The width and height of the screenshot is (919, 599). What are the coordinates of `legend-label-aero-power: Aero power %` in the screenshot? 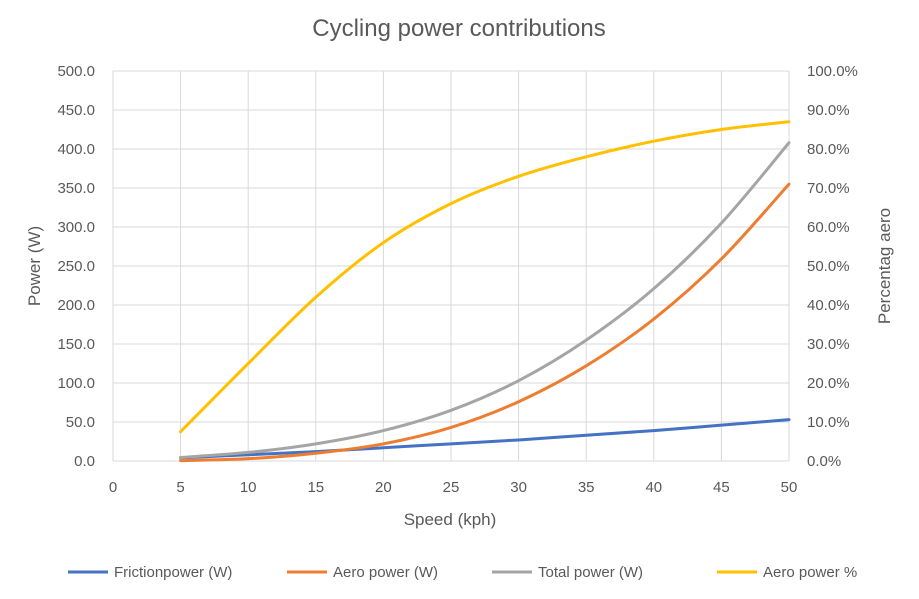 It's located at (810, 572).